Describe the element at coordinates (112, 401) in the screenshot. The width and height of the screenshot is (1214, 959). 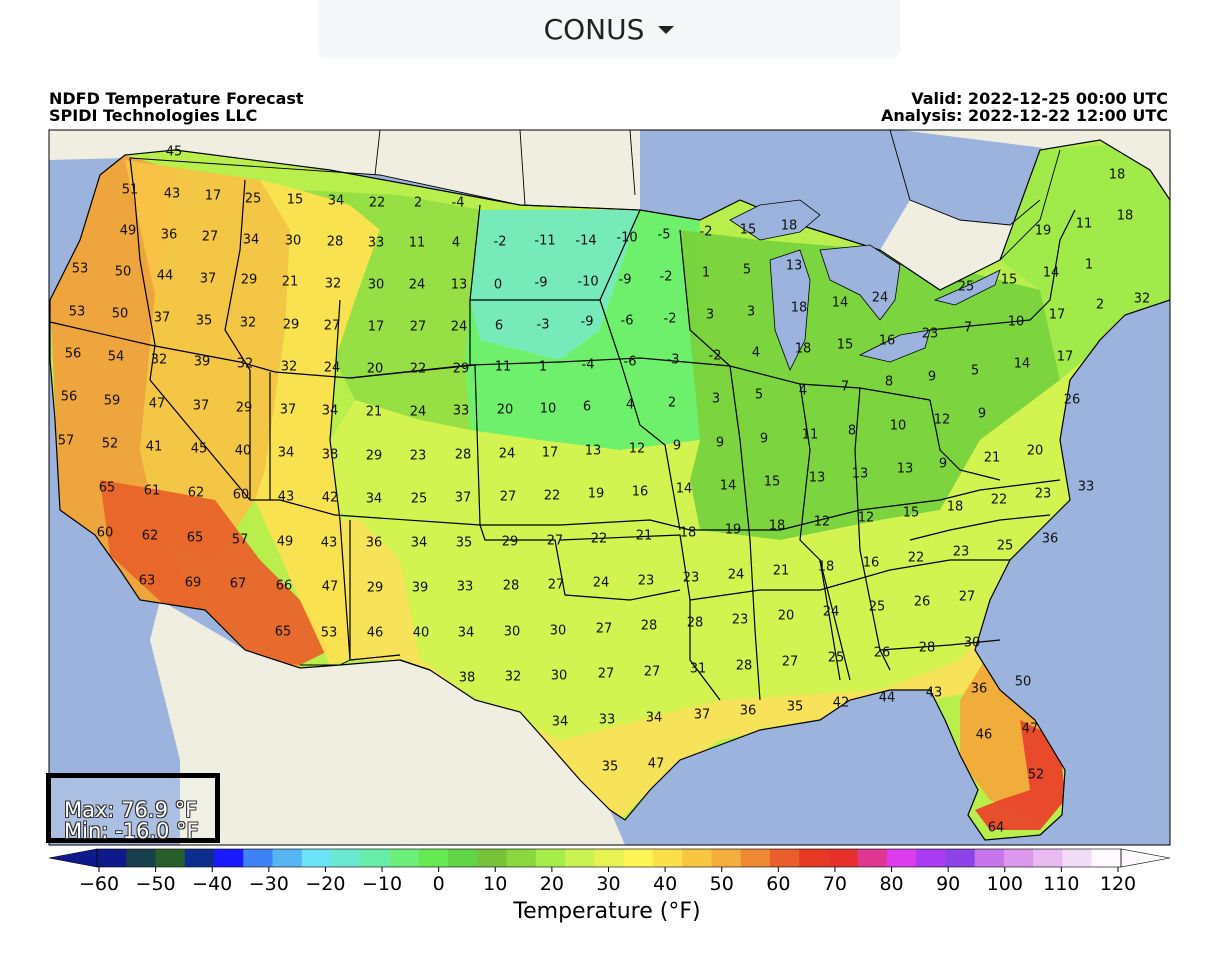
I see `temperature-label: 59` at that location.